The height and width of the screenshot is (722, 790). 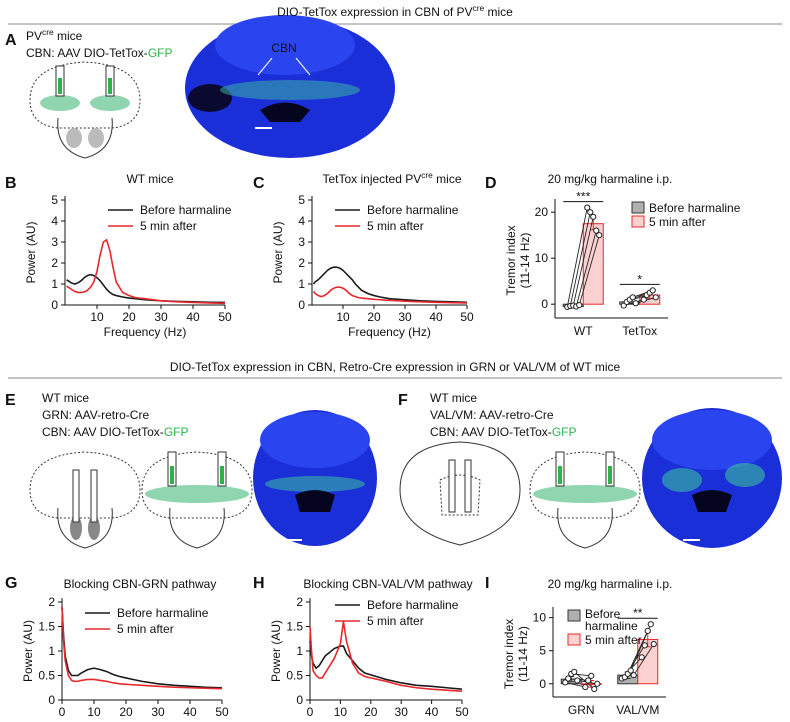 What do you see at coordinates (46, 627) in the screenshot?
I see `y-tick-label: 1.5` at bounding box center [46, 627].